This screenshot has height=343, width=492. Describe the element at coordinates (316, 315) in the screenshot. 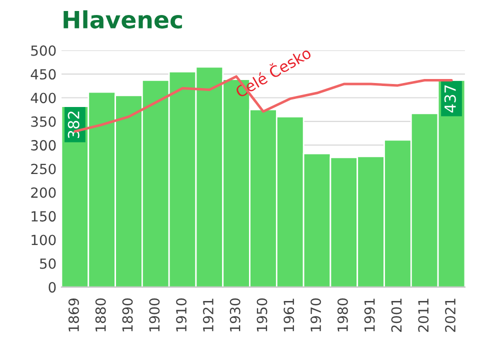

I see `x-tick-label: 1970` at that location.